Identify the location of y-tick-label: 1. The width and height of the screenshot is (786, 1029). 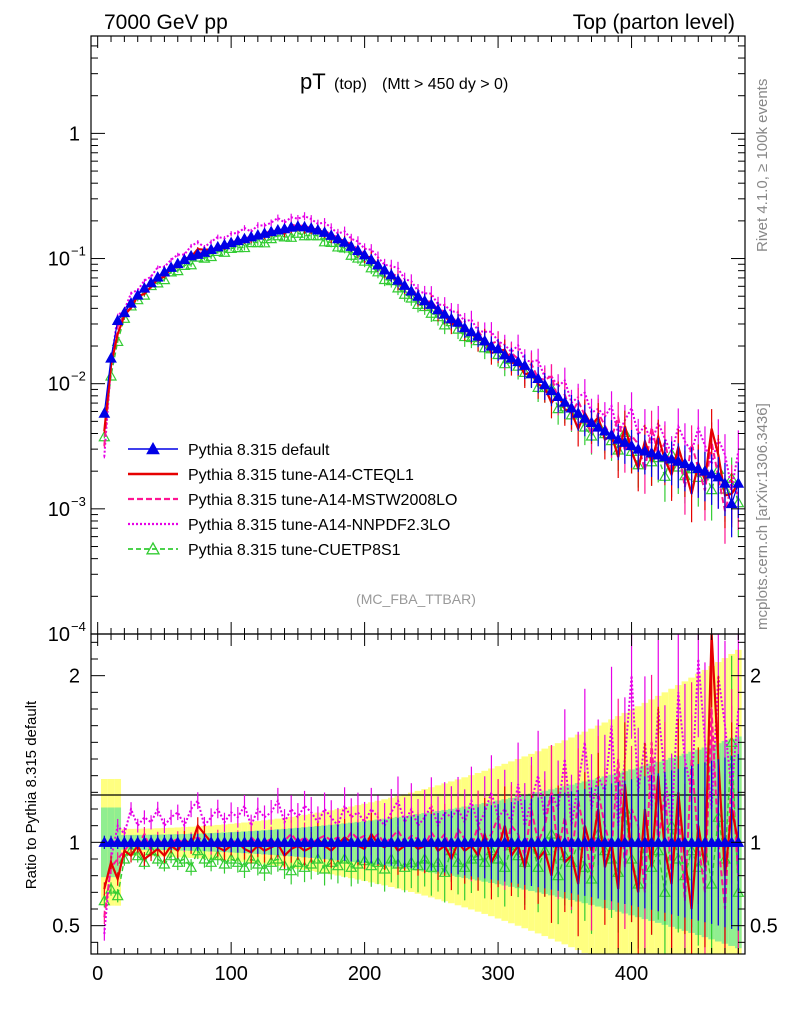
(74, 134).